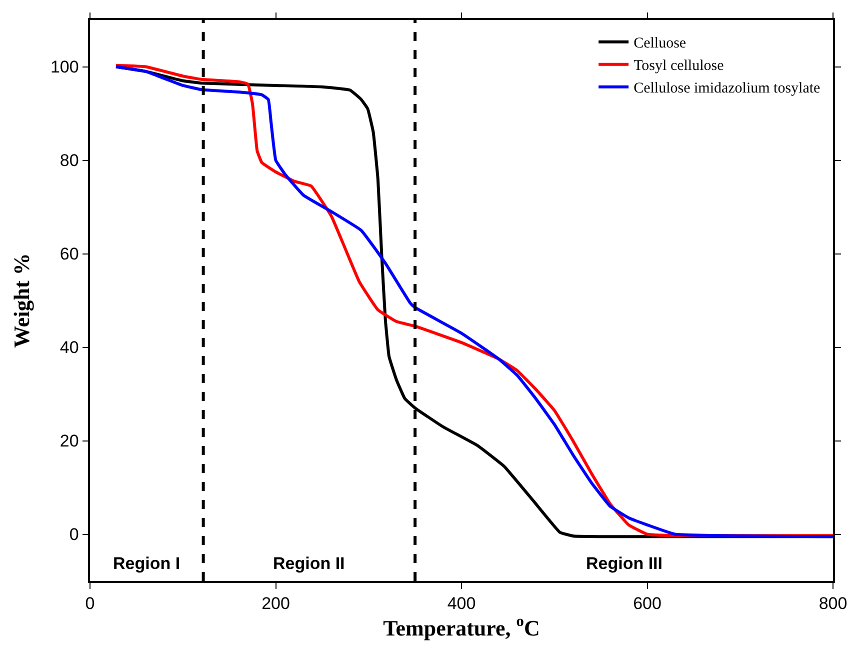 The image size is (859, 653). Describe the element at coordinates (461, 626) in the screenshot. I see `x-axis-title: Temperature, $^{o}$C` at that location.